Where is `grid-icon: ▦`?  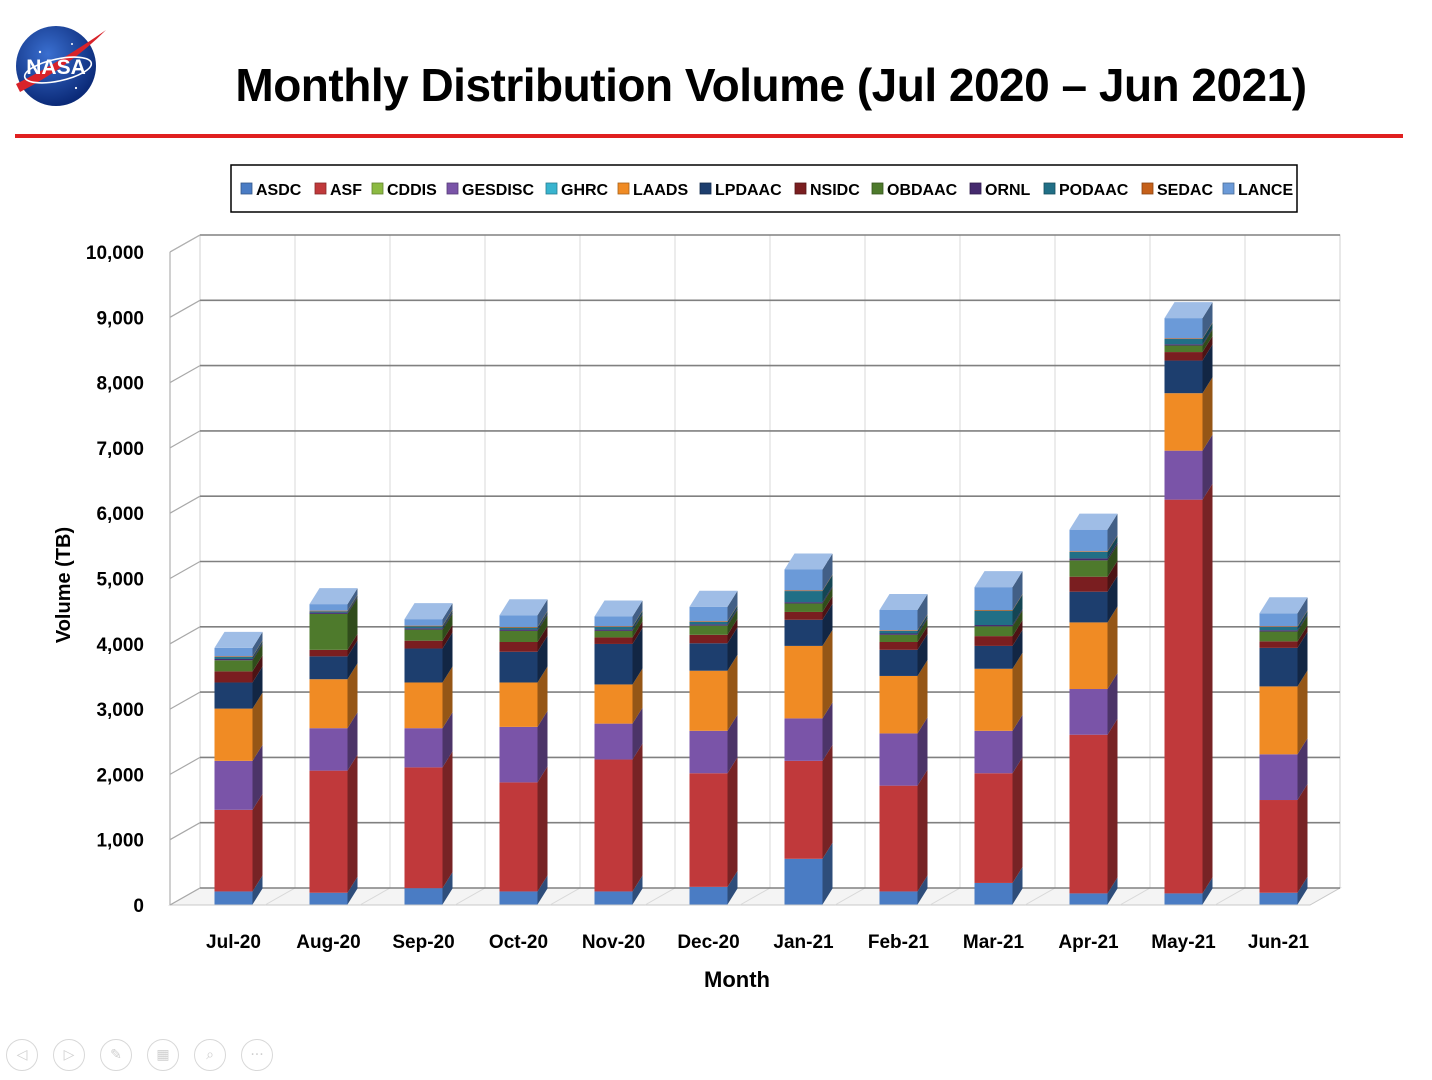
grid-icon: ▦ is located at coordinates (163, 1055).